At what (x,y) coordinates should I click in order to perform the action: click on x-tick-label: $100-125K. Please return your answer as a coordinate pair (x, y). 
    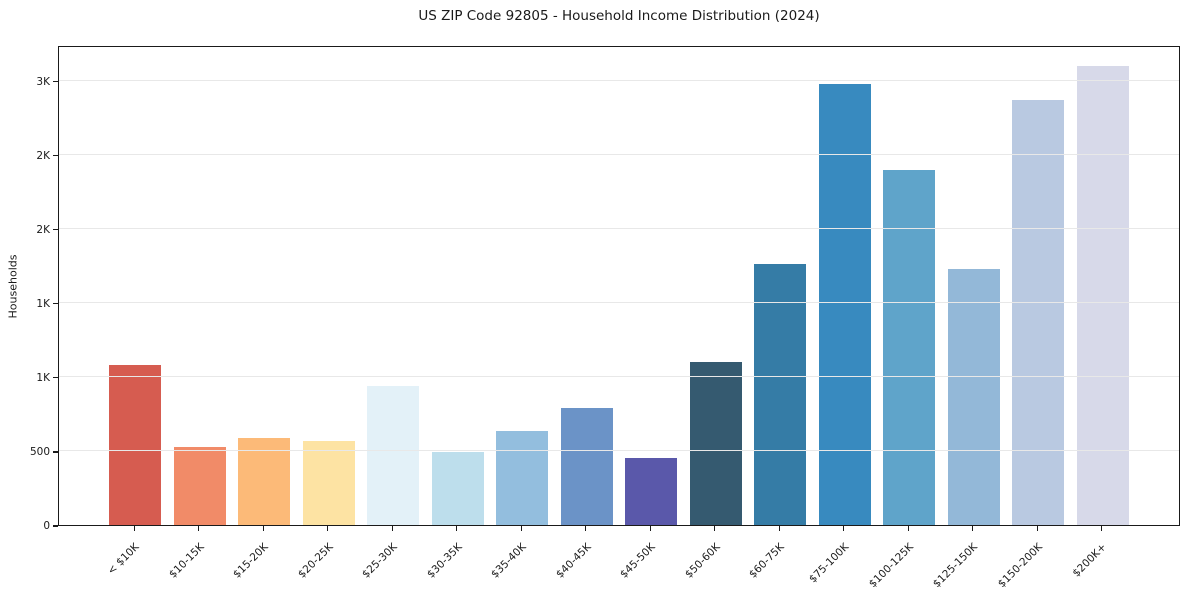
    Looking at the image, I should click on (891, 565).